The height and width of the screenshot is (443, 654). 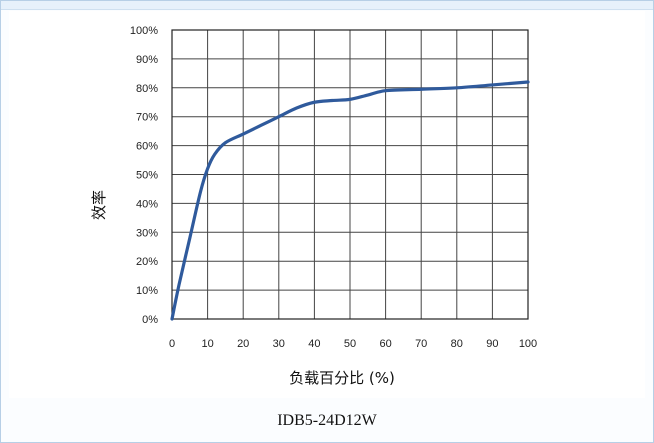 I want to click on top-border-bar, so click(x=327, y=5).